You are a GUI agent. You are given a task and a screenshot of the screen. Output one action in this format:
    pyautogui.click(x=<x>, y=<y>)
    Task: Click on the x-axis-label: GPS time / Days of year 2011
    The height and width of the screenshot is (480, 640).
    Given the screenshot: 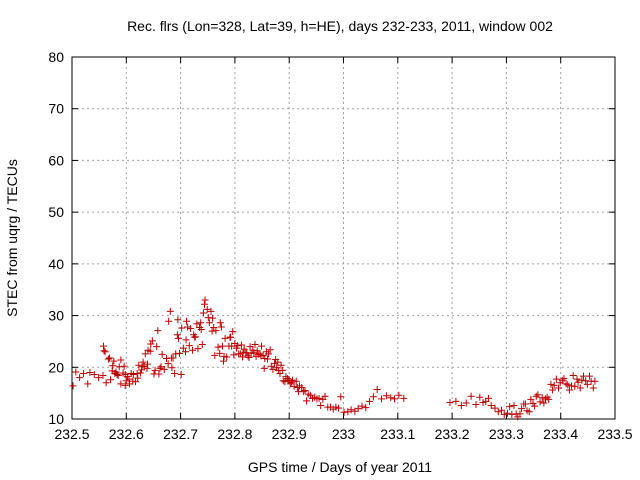 What is the action you would take?
    pyautogui.click(x=340, y=467)
    